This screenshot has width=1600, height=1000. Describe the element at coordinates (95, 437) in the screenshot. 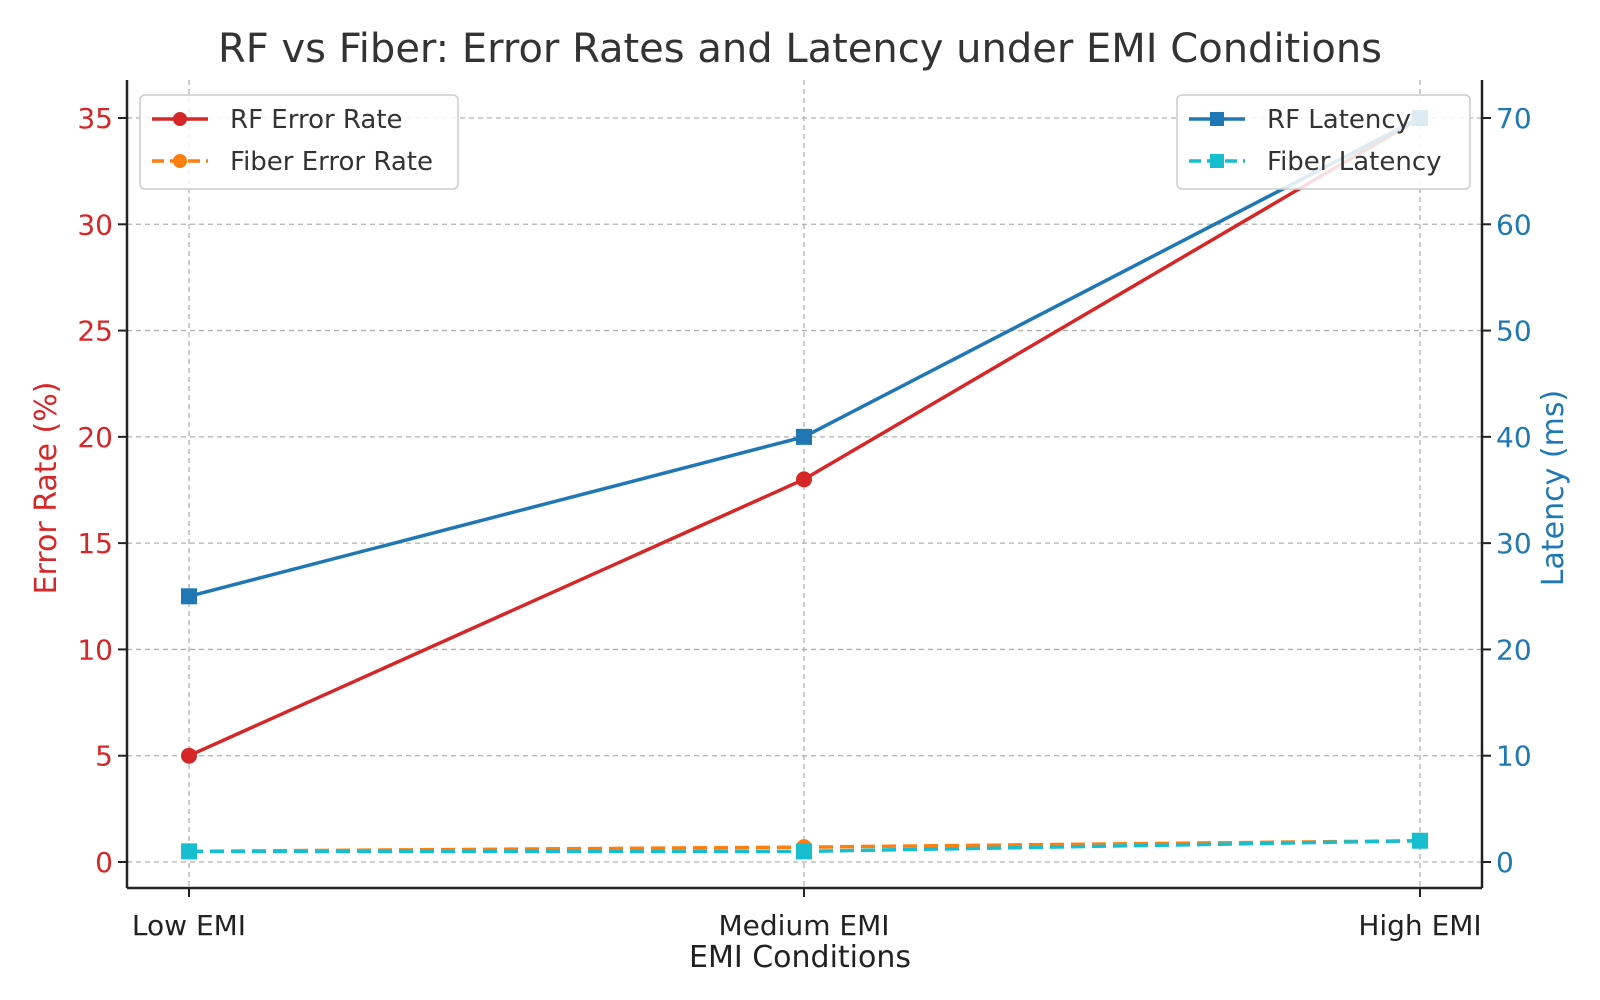

I see `y-left-tick-label: 20` at that location.